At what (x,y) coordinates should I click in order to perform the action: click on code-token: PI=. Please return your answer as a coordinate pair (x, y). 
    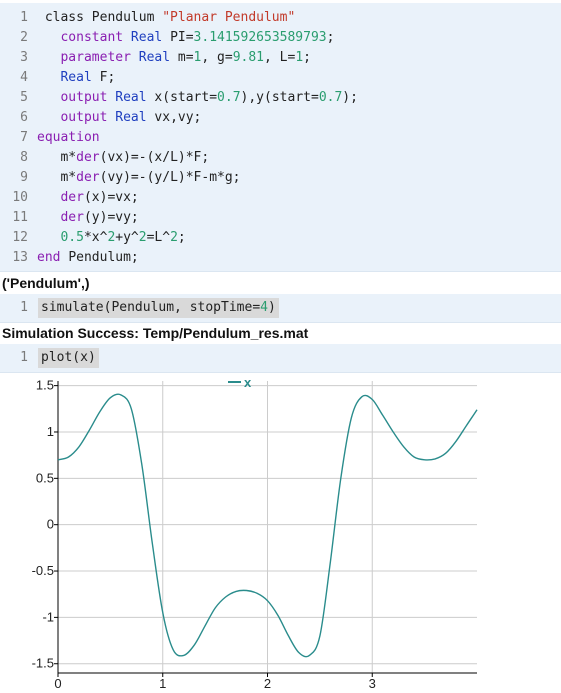
    Looking at the image, I should click on (182, 37).